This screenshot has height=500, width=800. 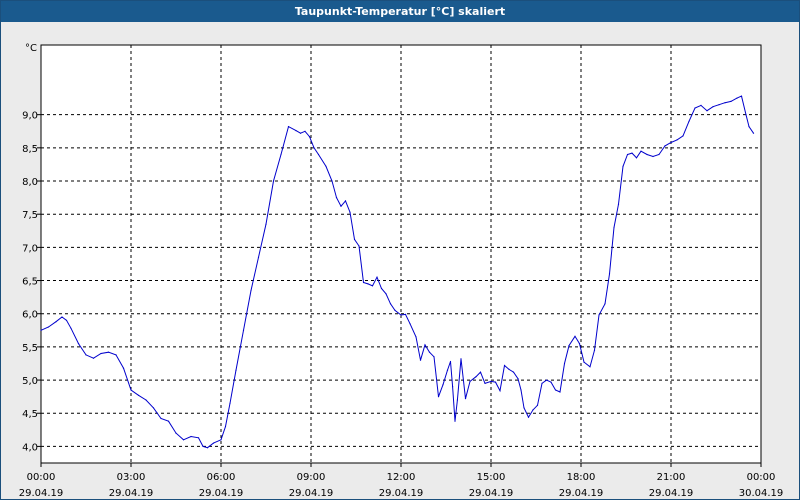 What do you see at coordinates (30, 116) in the screenshot?
I see `y-tick-label: 9,0` at bounding box center [30, 116].